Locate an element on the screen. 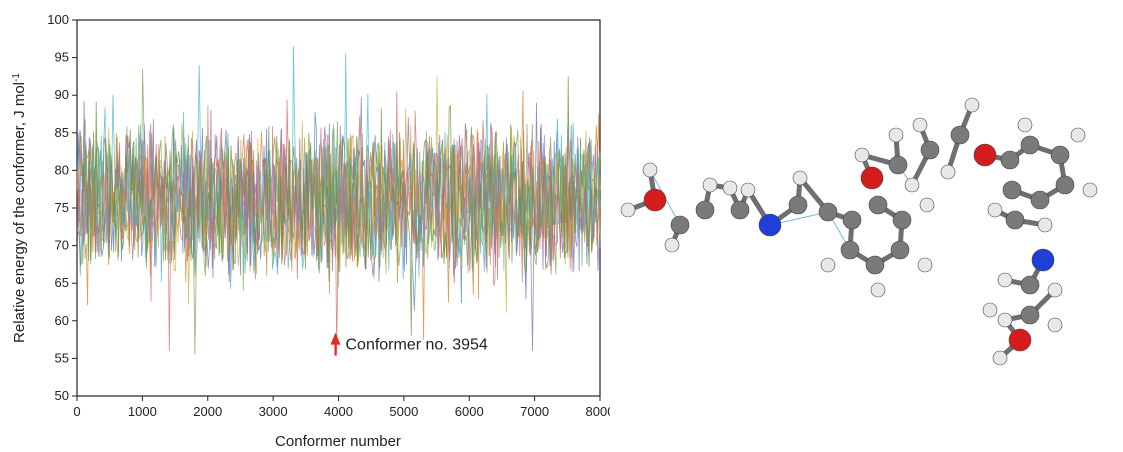 Image resolution: width=1123 pixels, height=452 pixels. x-tick-label: 4000 is located at coordinates (338, 411).